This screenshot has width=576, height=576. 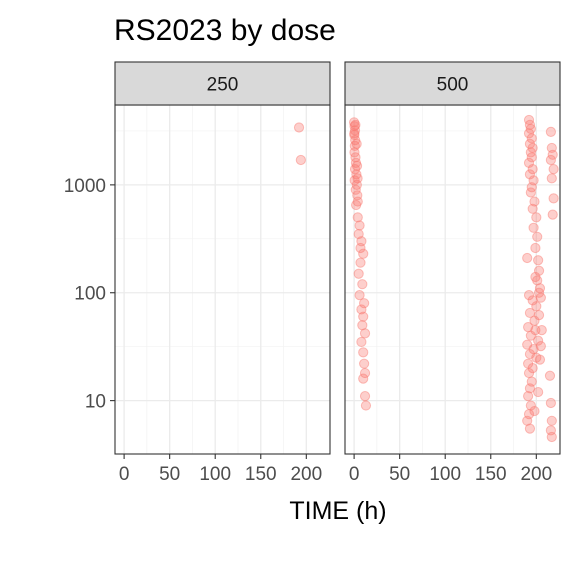 I want to click on x-tick-label: 200, so click(x=306, y=474).